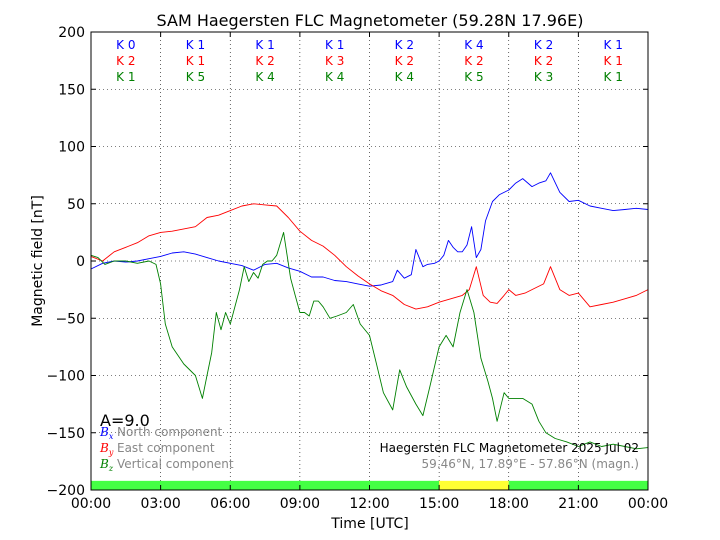 The width and height of the screenshot is (720, 540). What do you see at coordinates (369, 524) in the screenshot?
I see `x-axis-label: Time [UTC]` at bounding box center [369, 524].